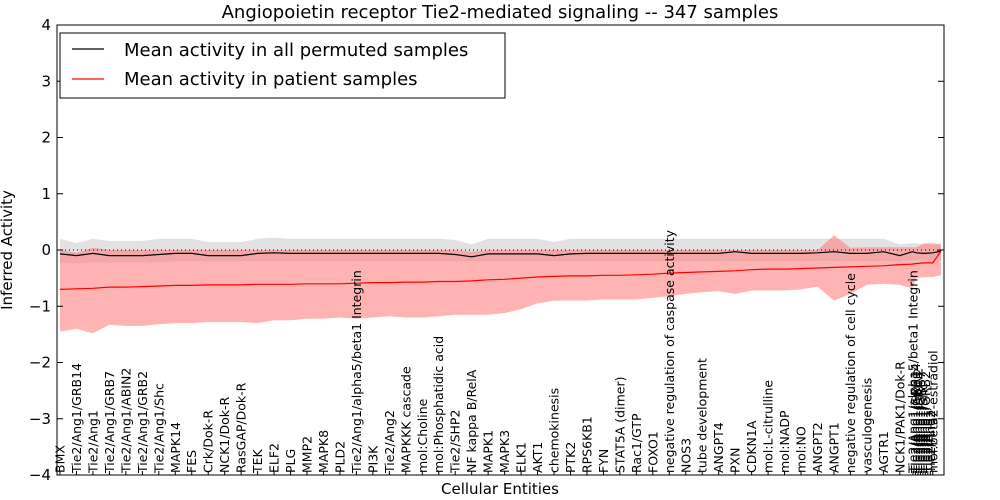 The width and height of the screenshot is (1000, 500). What do you see at coordinates (554, 430) in the screenshot?
I see `x-tick-label: chemokinesis` at bounding box center [554, 430].